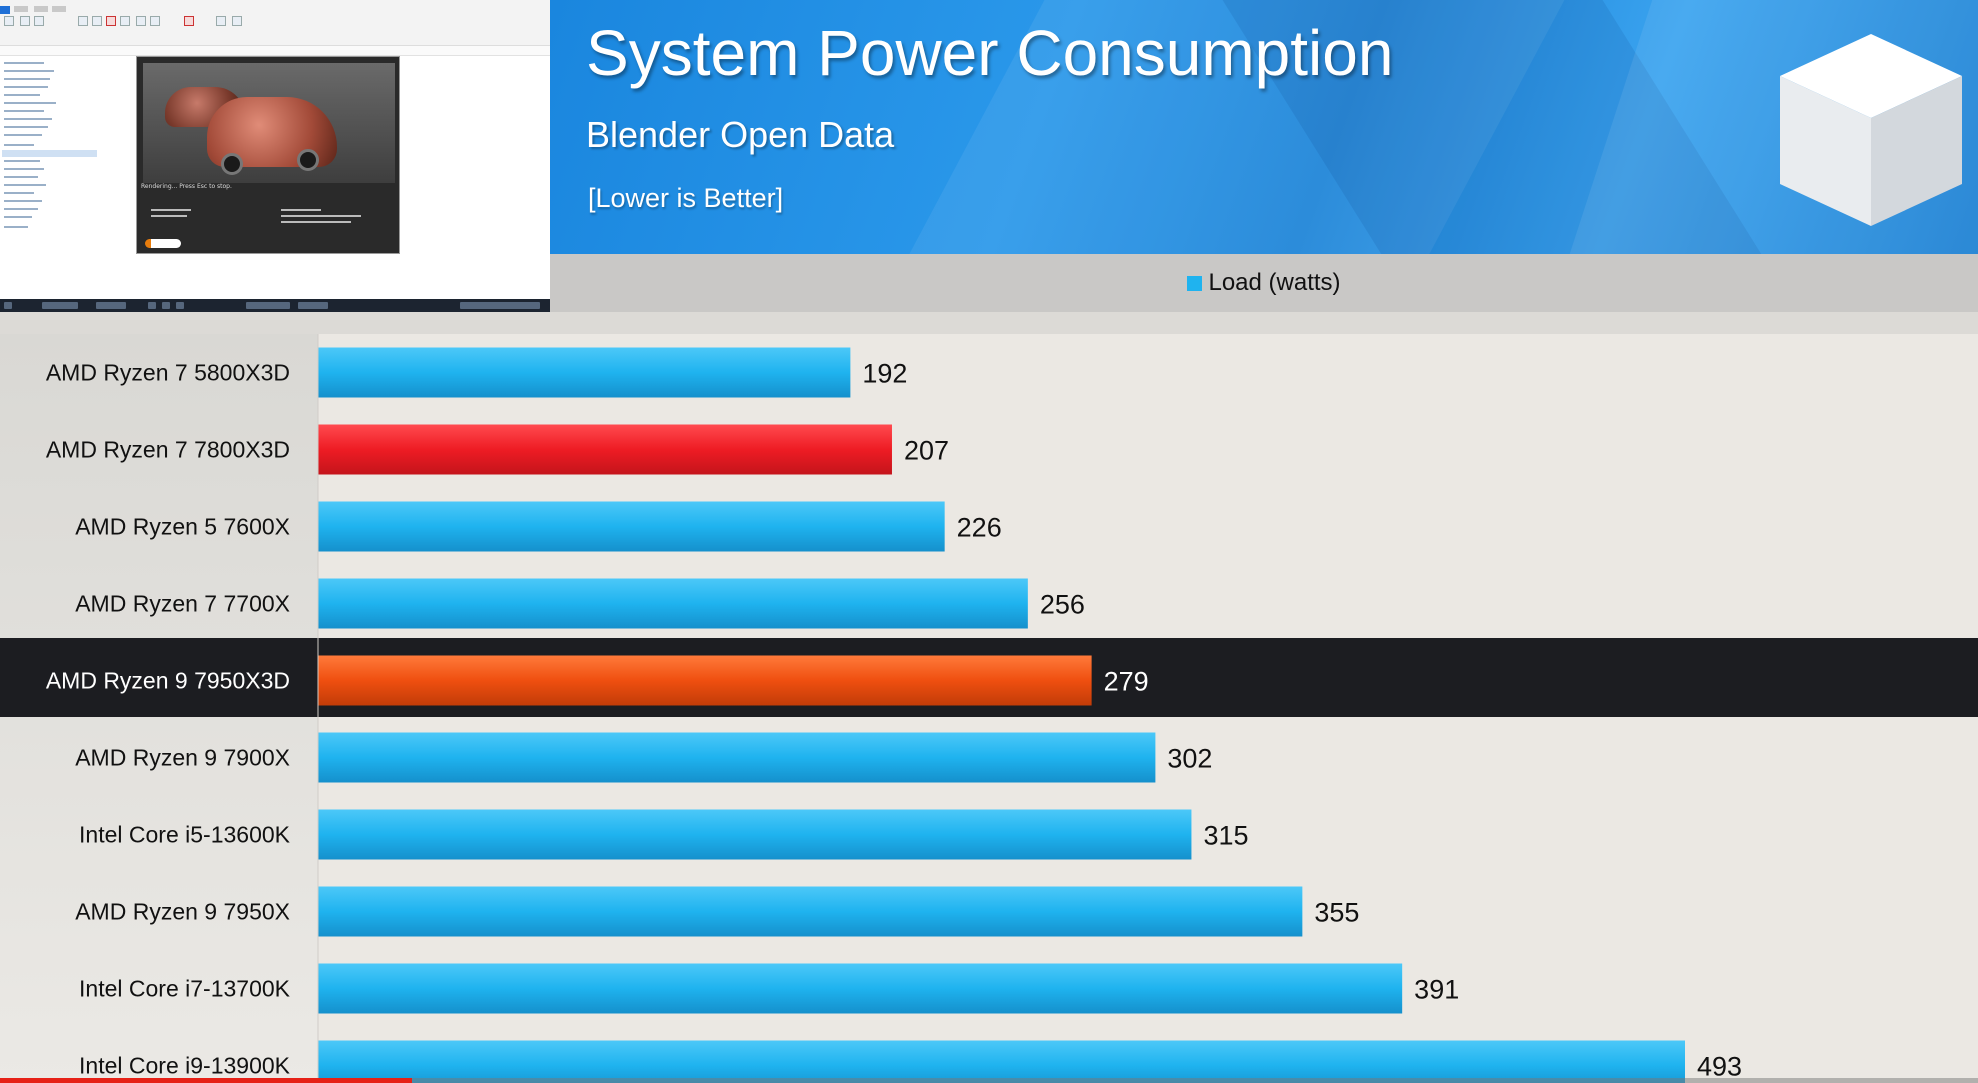 The image size is (1978, 1083). What do you see at coordinates (884, 374) in the screenshot?
I see `value-label: 192` at bounding box center [884, 374].